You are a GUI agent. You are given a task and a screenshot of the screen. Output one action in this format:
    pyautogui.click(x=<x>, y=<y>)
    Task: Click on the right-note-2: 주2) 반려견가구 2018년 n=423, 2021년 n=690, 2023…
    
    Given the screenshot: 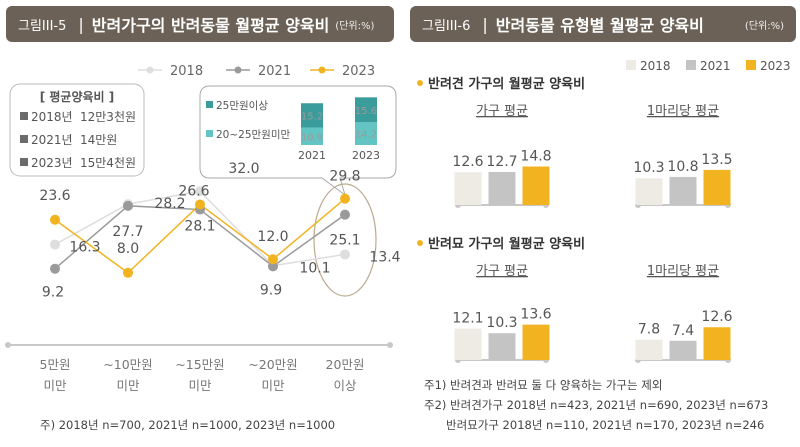 What is the action you would take?
    pyautogui.click(x=596, y=405)
    